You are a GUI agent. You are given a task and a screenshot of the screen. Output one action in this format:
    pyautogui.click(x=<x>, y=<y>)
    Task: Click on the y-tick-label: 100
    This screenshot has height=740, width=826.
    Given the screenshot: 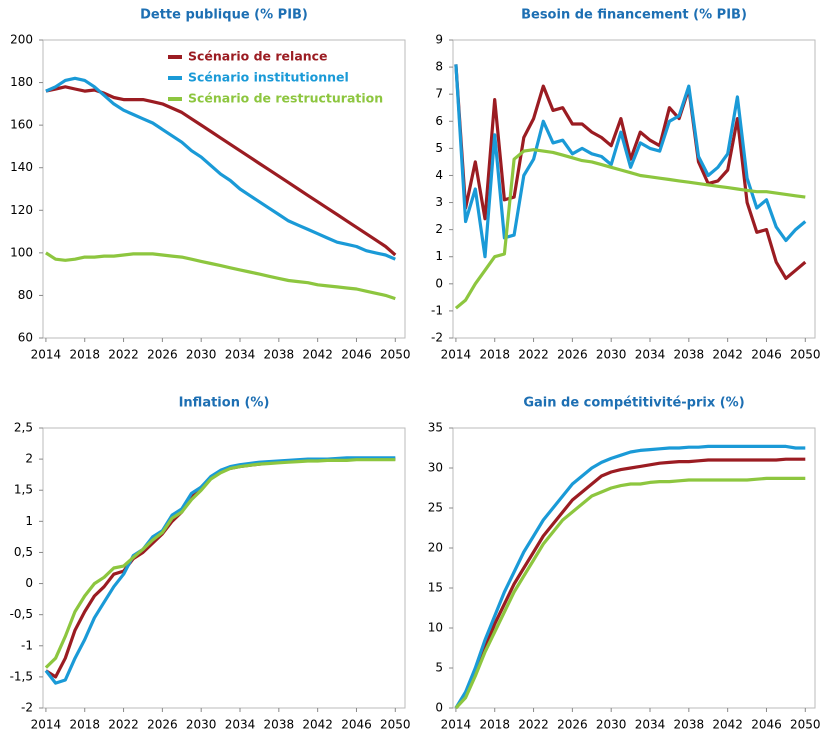 What is the action you would take?
    pyautogui.click(x=21, y=252)
    